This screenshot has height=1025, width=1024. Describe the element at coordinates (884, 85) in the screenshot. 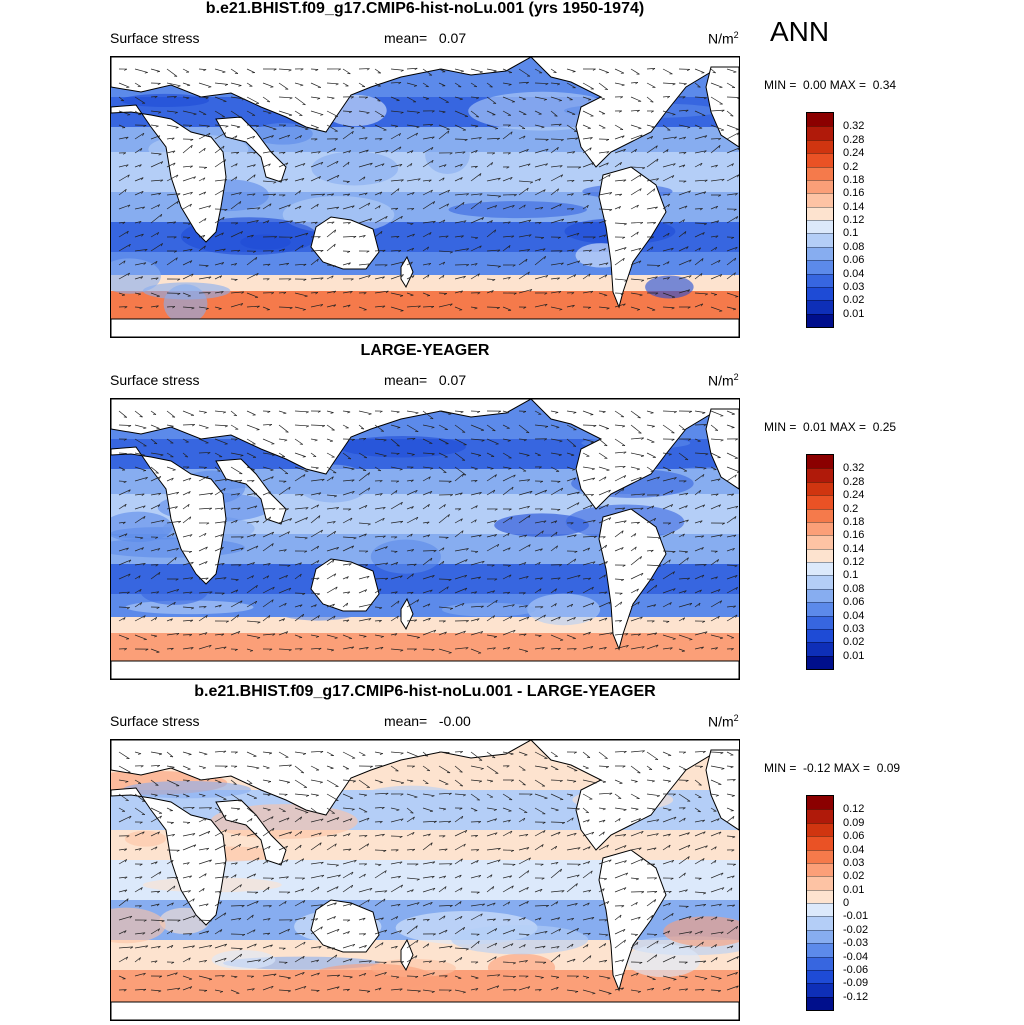

I see `max-value: 0.34` at that location.